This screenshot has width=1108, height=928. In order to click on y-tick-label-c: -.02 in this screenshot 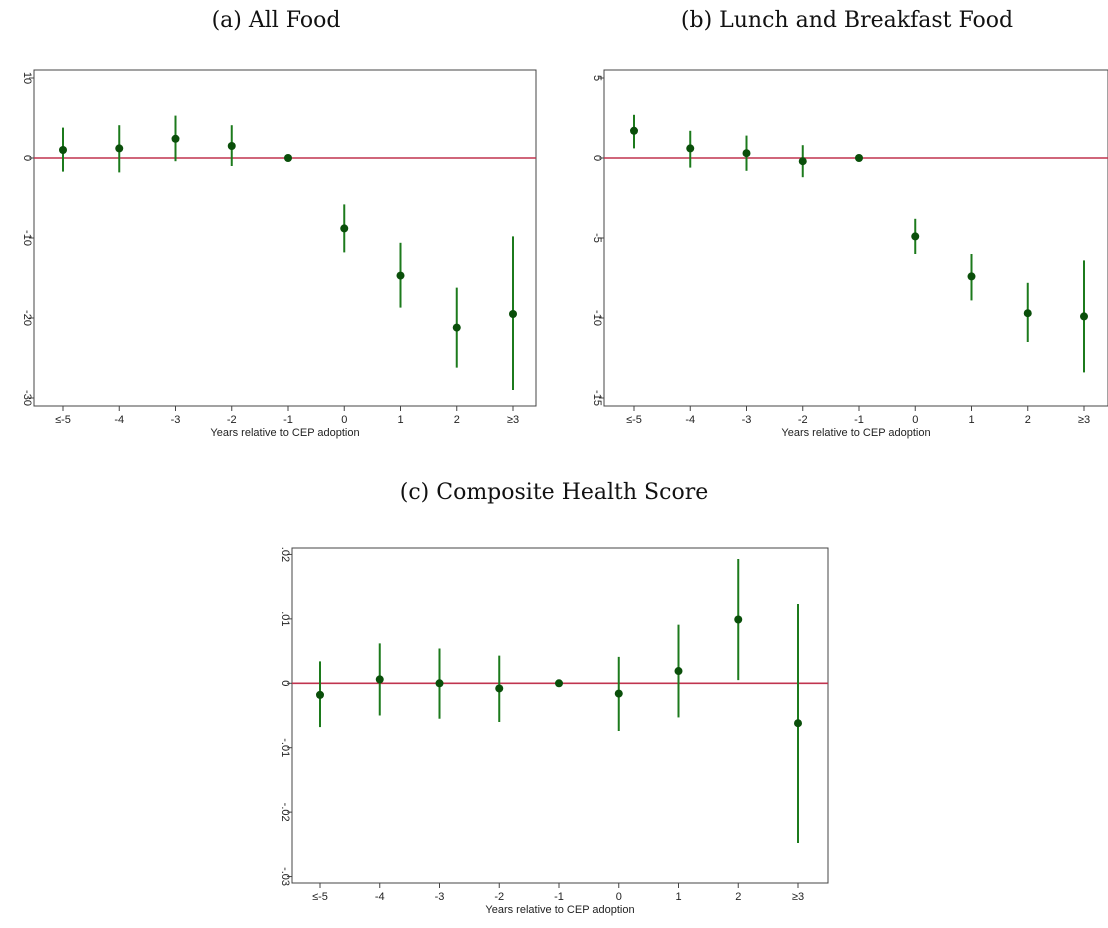, I will do `click(285, 812)`.